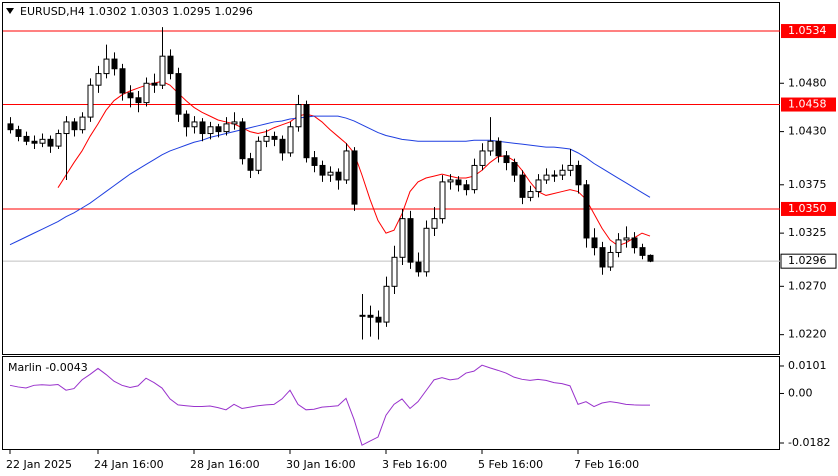 The width and height of the screenshot is (838, 476). Describe the element at coordinates (807, 30) in the screenshot. I see `level-label: 1.0534` at that location.